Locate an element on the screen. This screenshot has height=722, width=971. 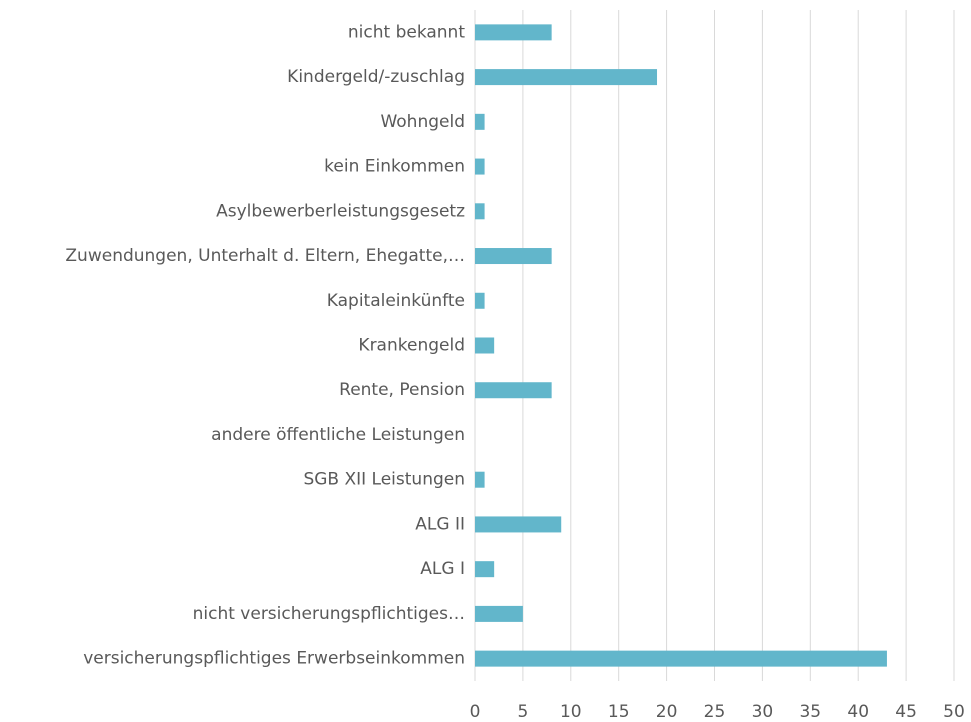
y-tick-label: nicht bekannt is located at coordinates (406, 32).